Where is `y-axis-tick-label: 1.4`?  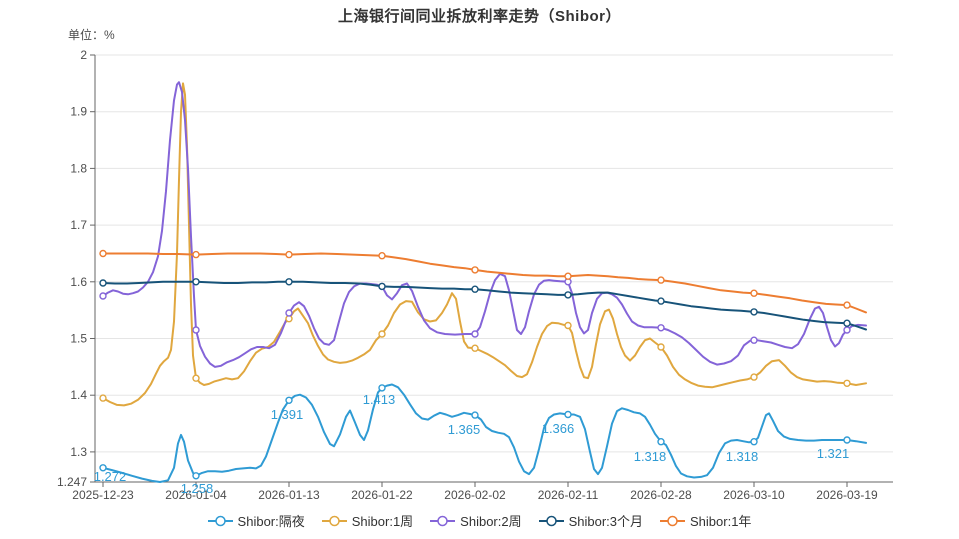
y-axis-tick-label: 1.4 is located at coordinates (78, 395).